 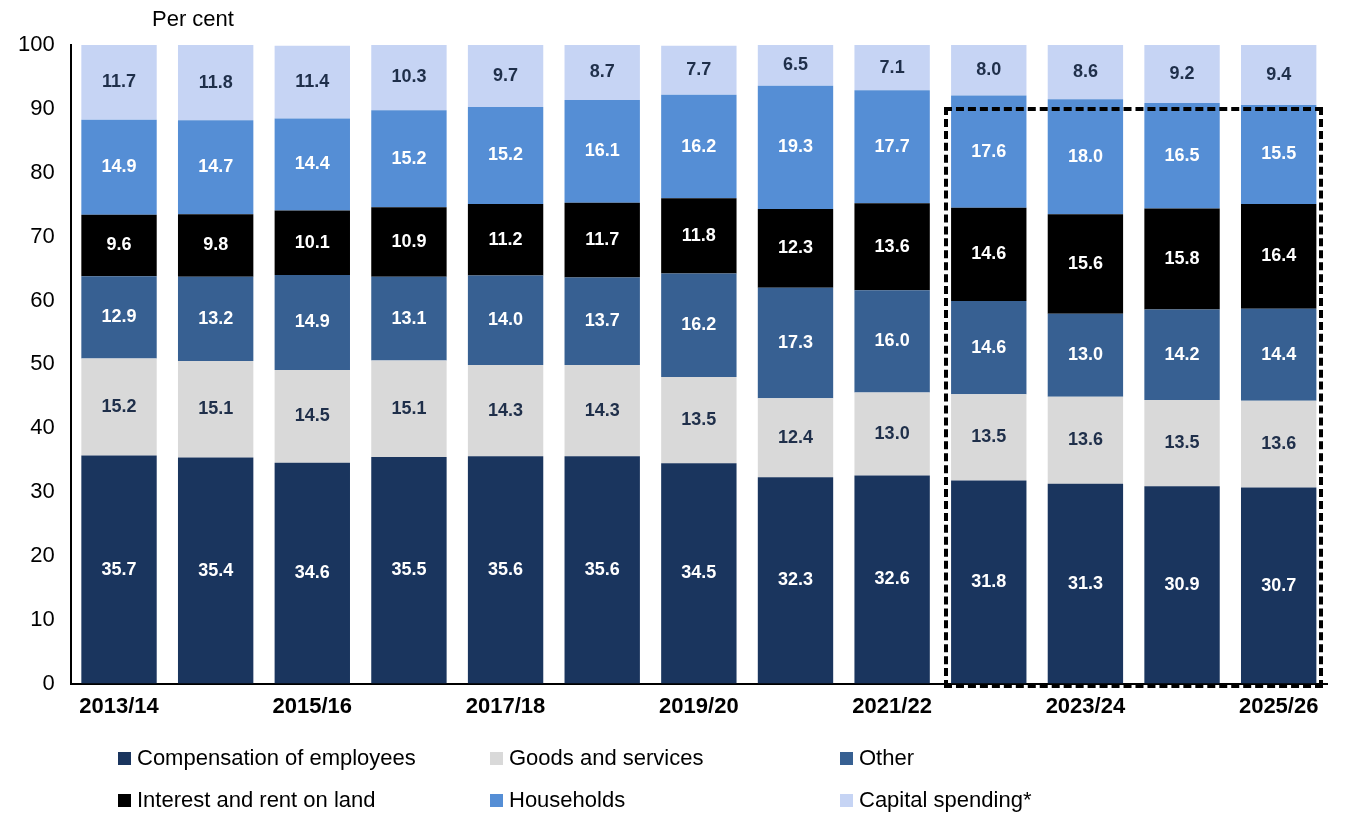 I want to click on data-label: 16.5, so click(x=1182, y=154).